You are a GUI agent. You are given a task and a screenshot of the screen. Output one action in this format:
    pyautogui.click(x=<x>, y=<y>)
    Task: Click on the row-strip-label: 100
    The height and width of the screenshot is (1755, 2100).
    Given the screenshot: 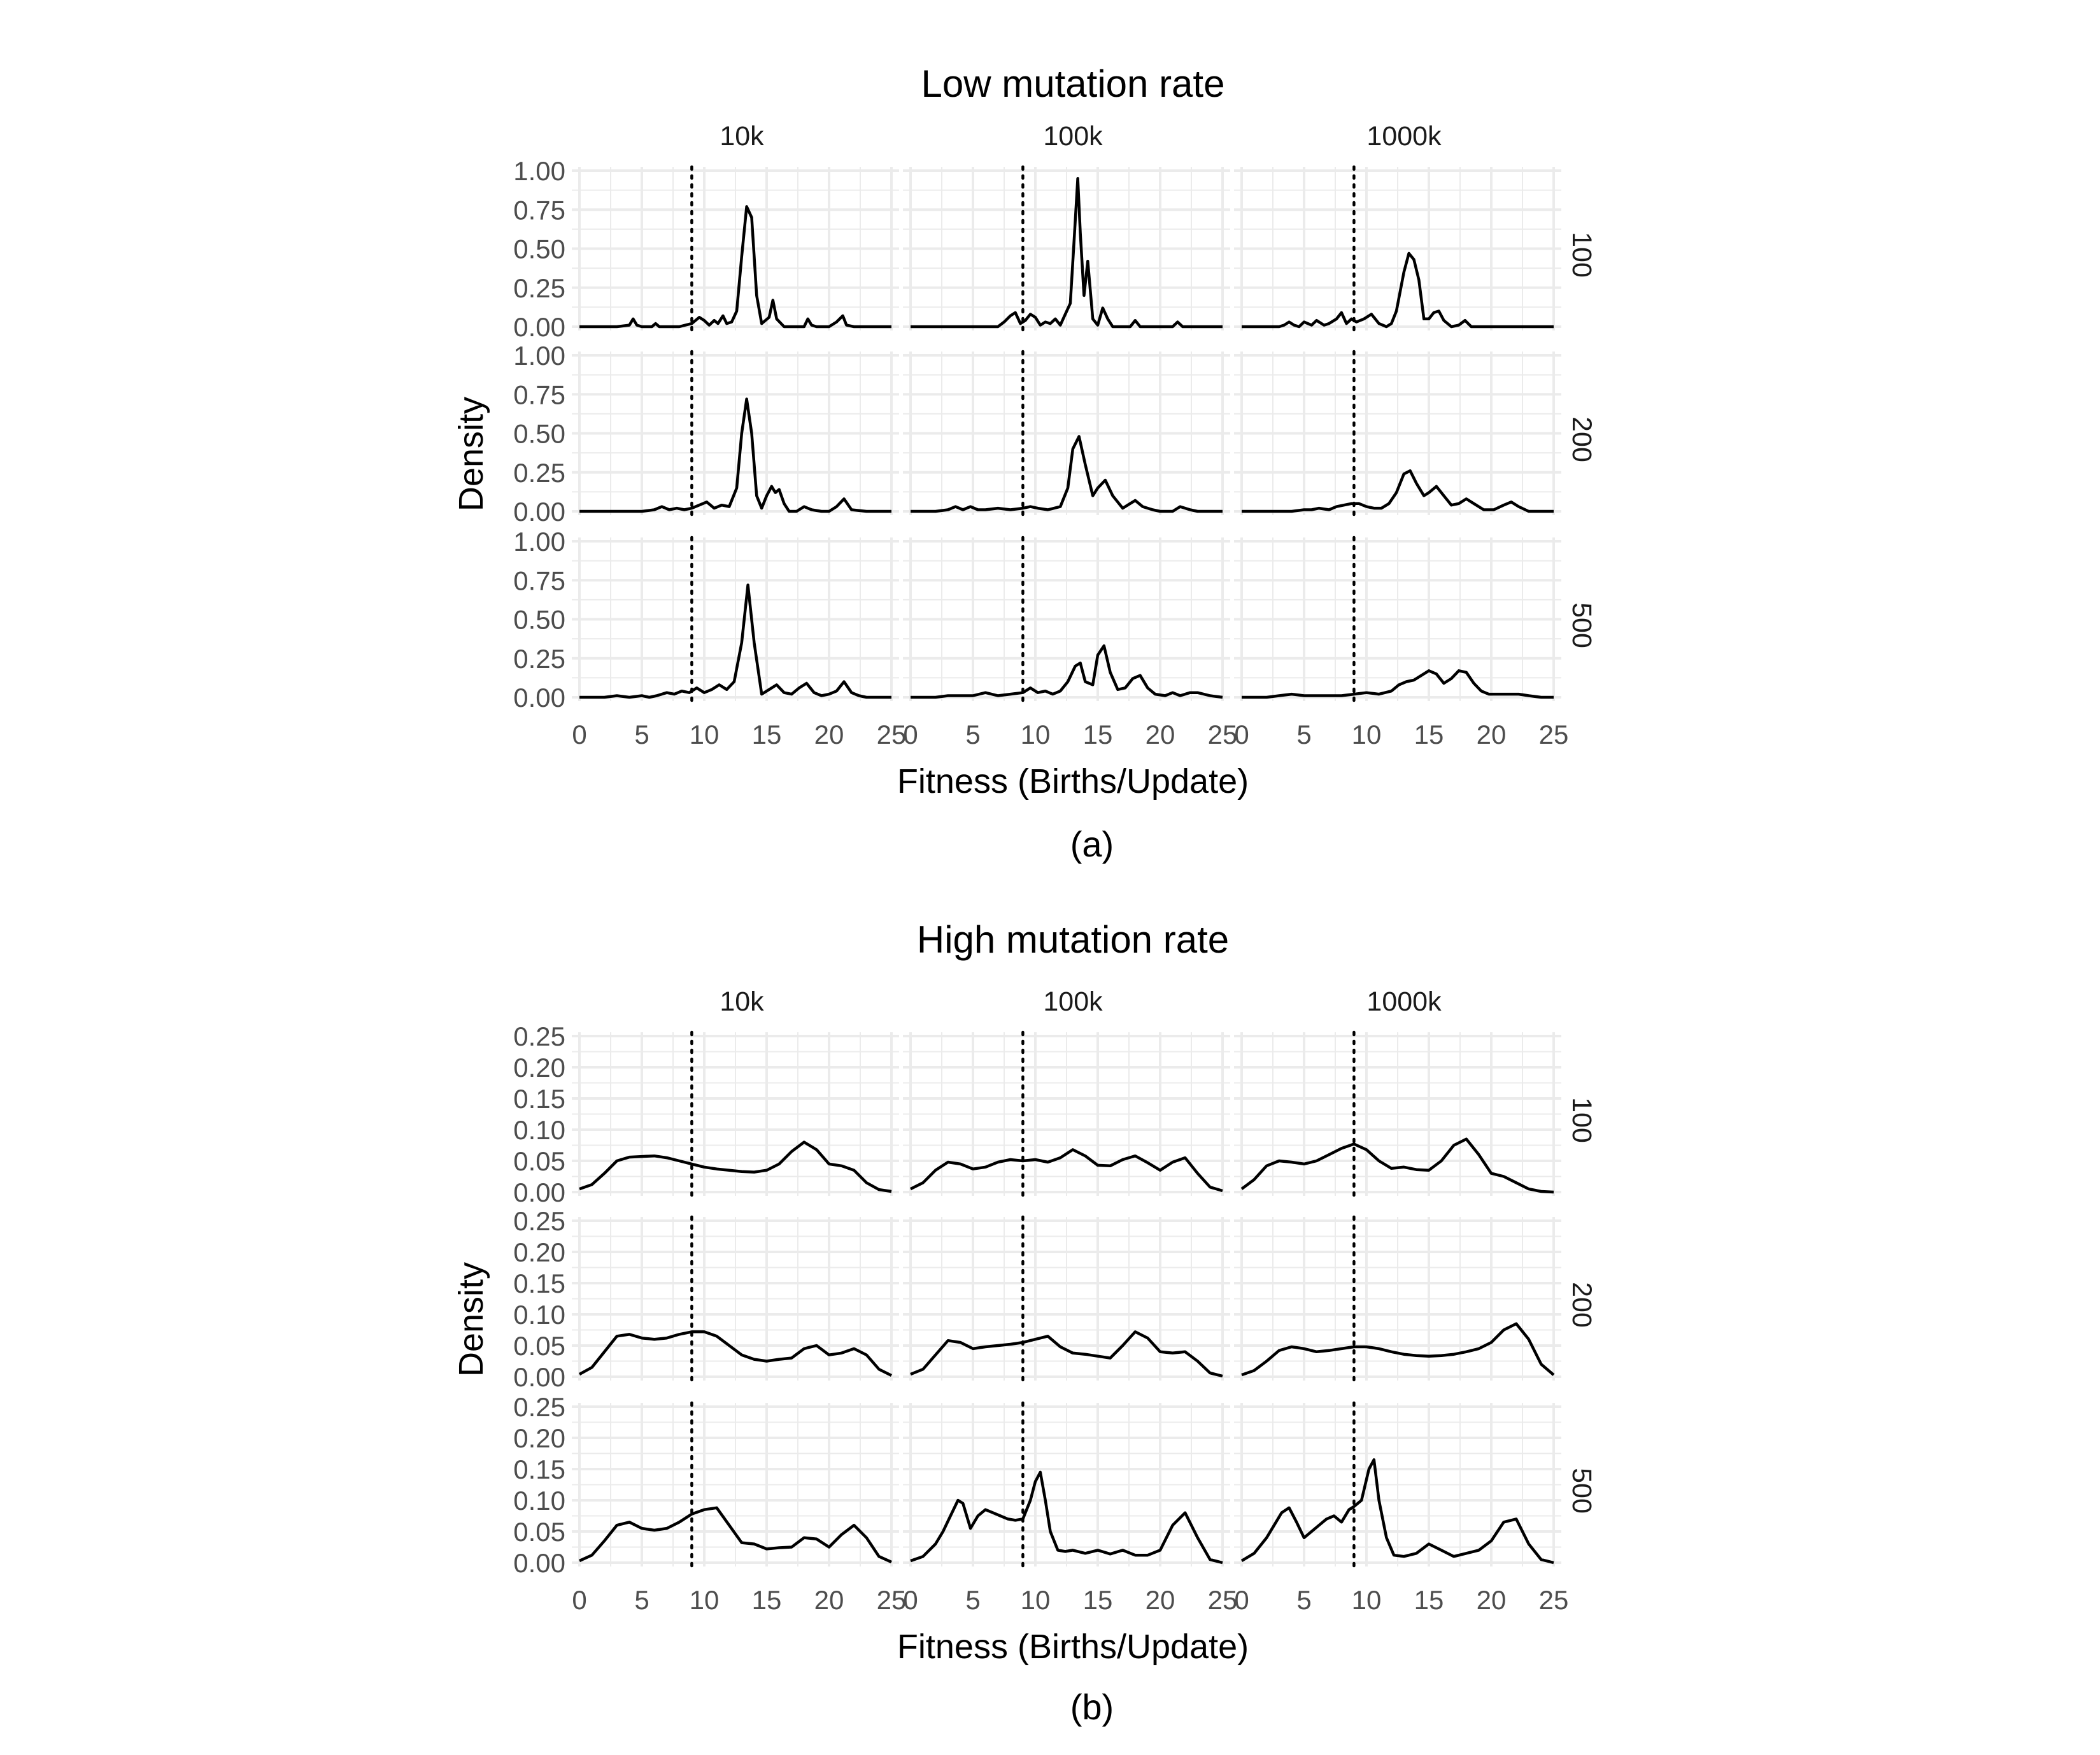 What is the action you would take?
    pyautogui.click(x=1581, y=1120)
    